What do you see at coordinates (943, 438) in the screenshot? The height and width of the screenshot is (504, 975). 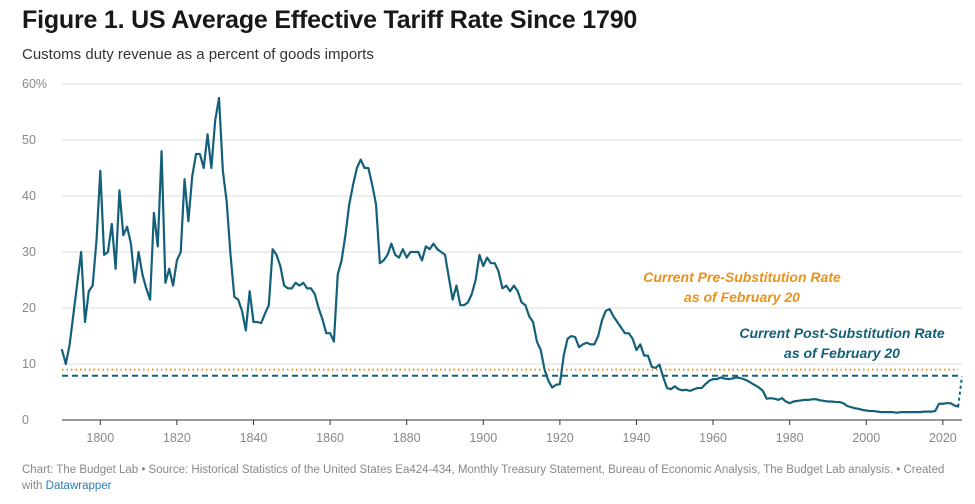 I see `x-tick-label: 2020` at bounding box center [943, 438].